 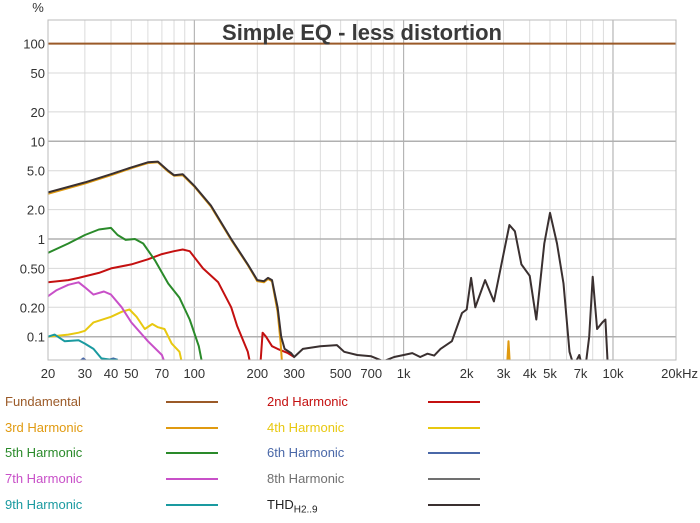 What do you see at coordinates (581, 373) in the screenshot?
I see `x-tick-label: 7k` at bounding box center [581, 373].